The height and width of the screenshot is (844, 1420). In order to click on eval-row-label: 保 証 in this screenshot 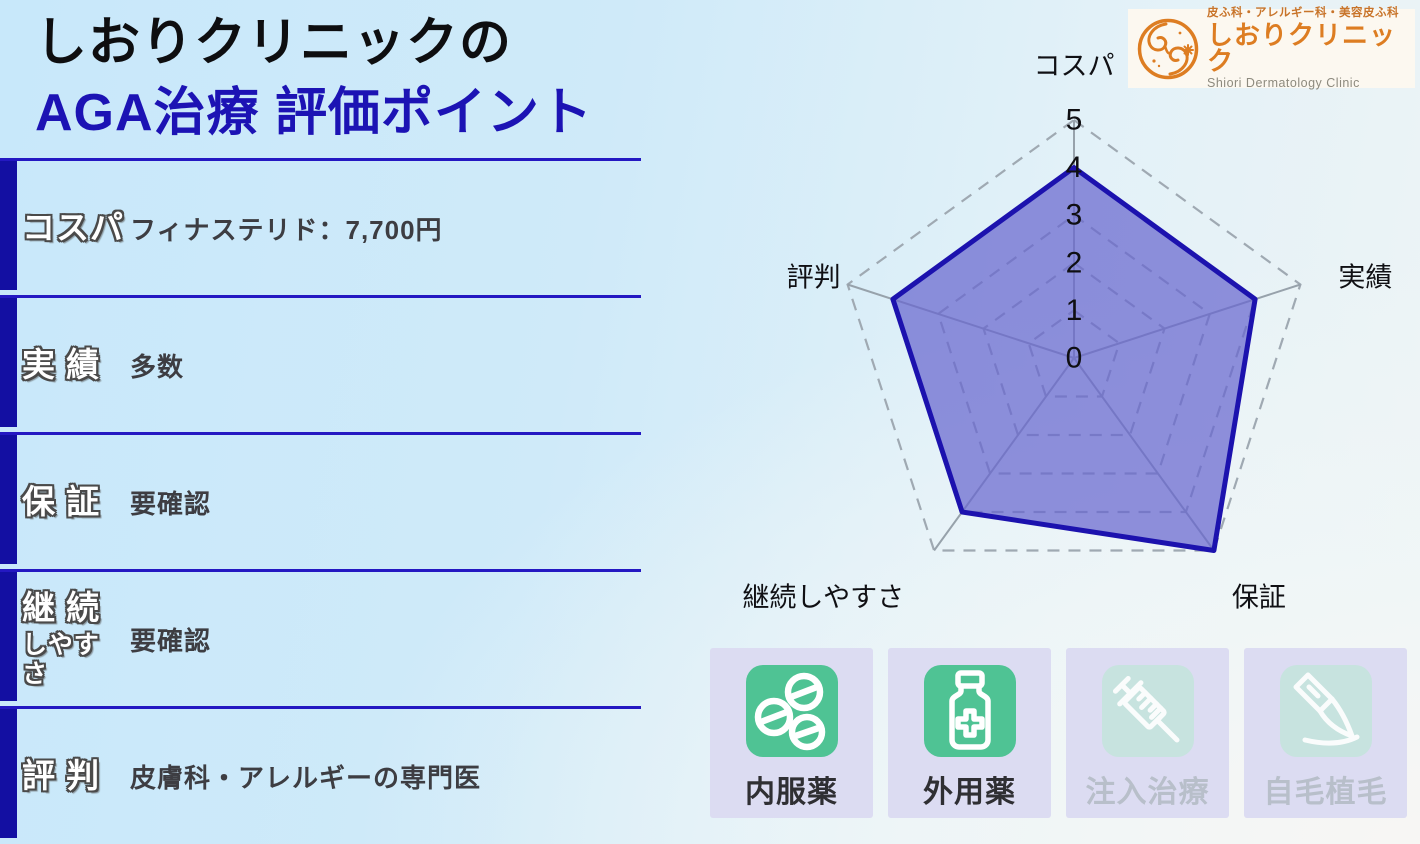, I will do `click(73, 502)`.